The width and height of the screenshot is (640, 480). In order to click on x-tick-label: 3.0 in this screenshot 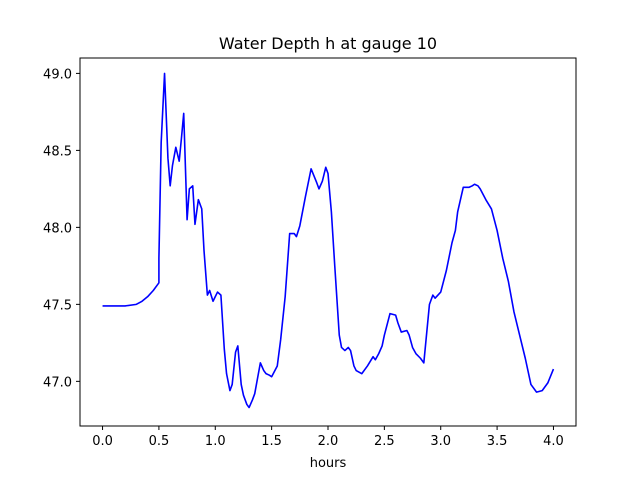, I will do `click(440, 441)`.